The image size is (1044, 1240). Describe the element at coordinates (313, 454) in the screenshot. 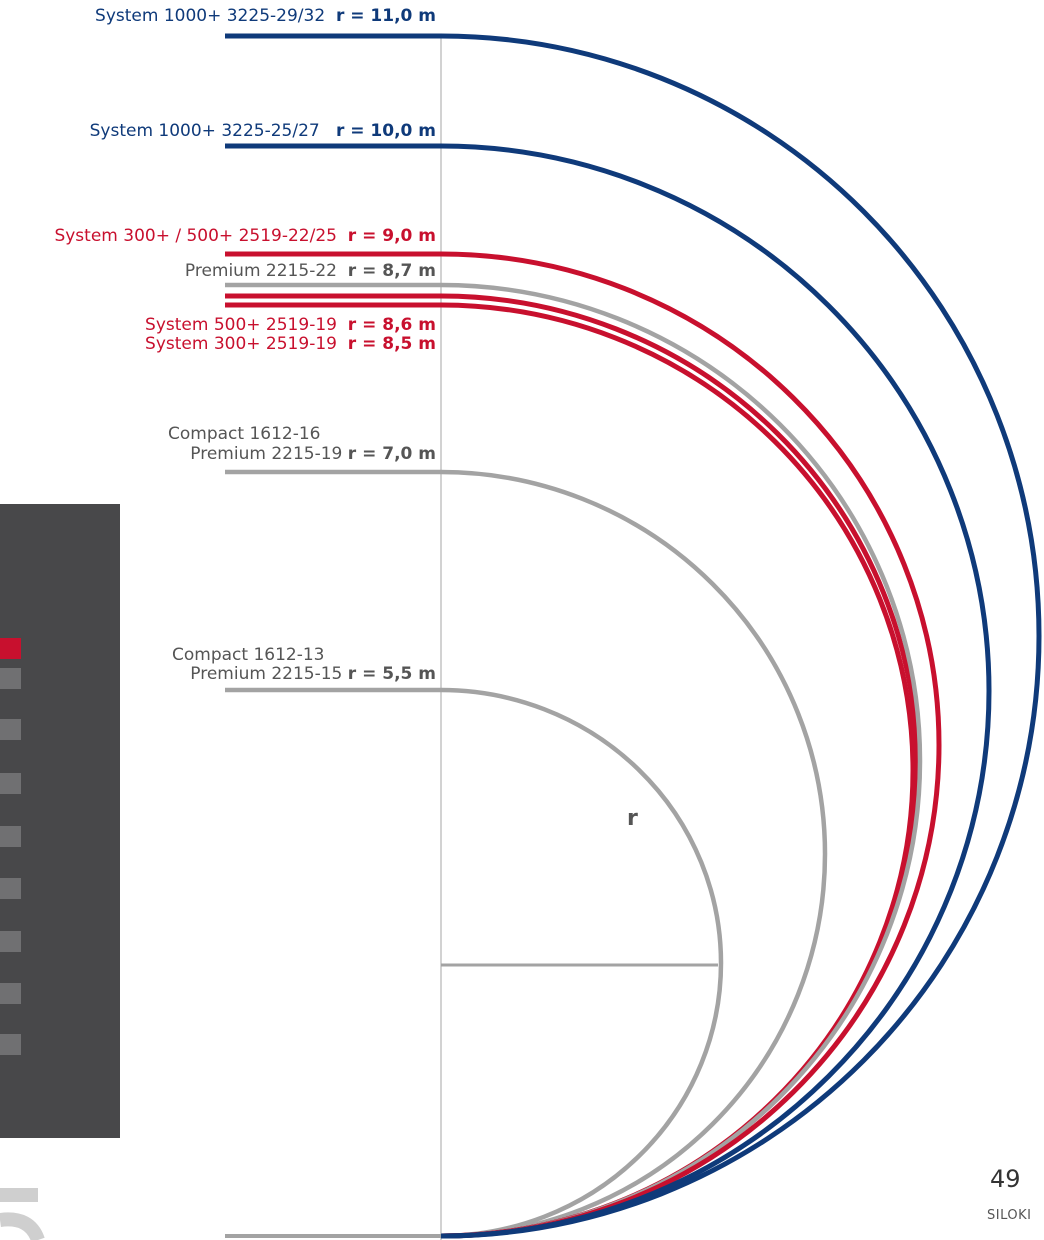

I see `label-p2215-19: Premium 2215-19 r = 7,0 m` at that location.